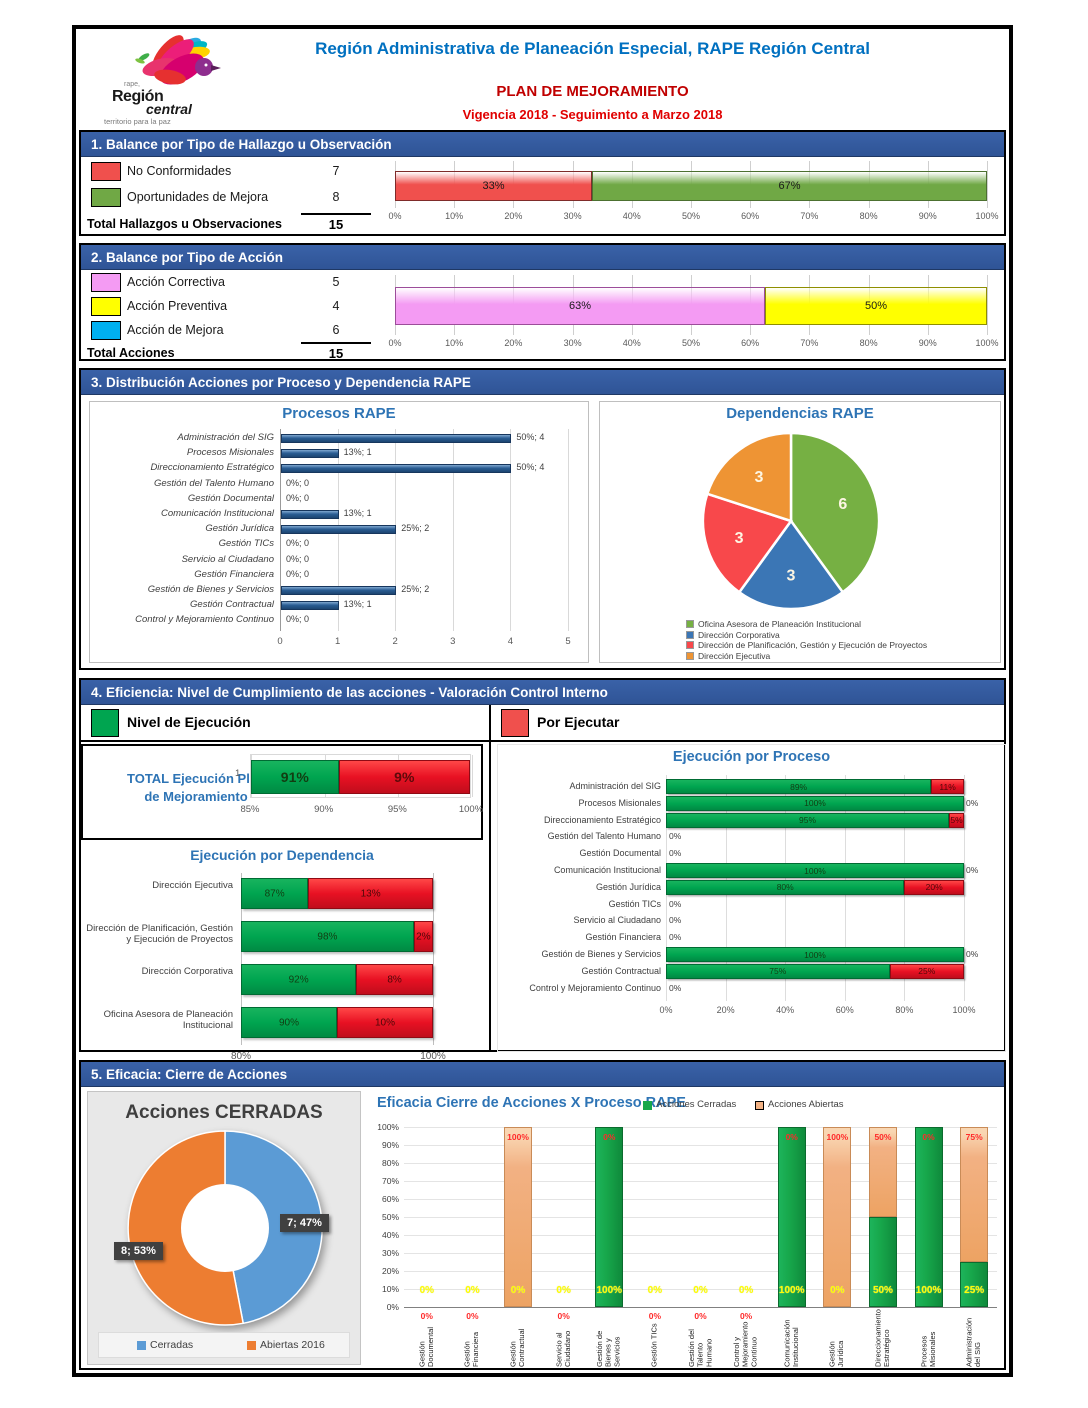 Image resolution: width=1088 pixels, height=1408 pixels. I want to click on bar-segment-label: 90%, so click(288, 1022).